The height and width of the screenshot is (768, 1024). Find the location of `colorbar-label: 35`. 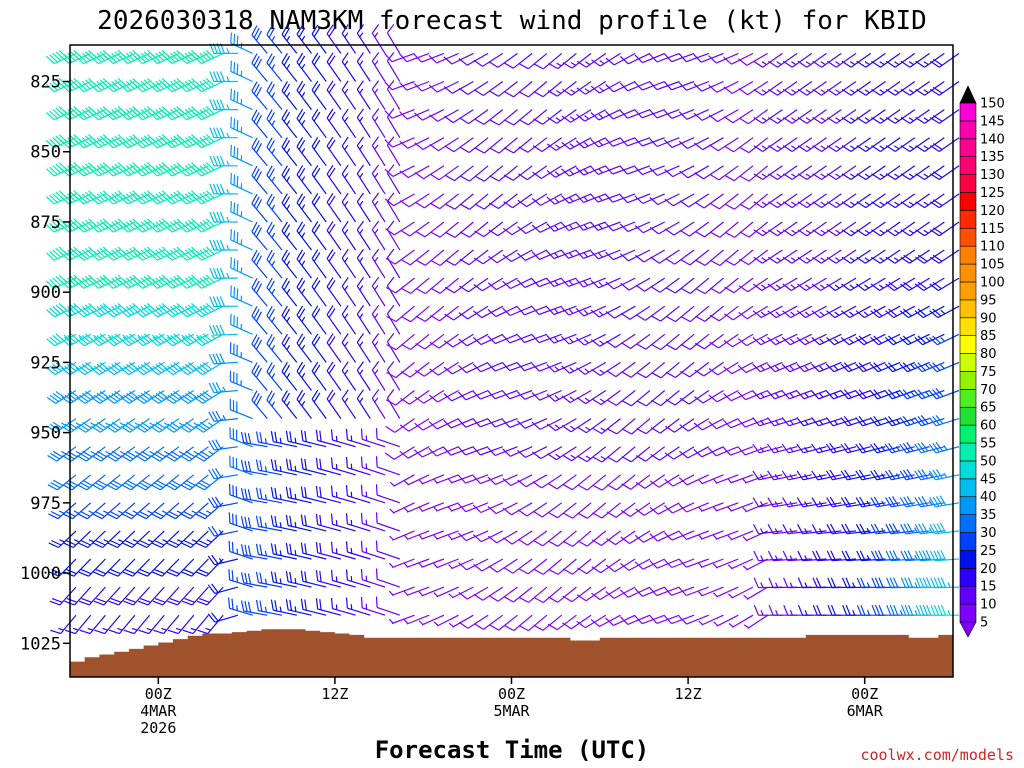

colorbar-label: 35 is located at coordinates (988, 515).